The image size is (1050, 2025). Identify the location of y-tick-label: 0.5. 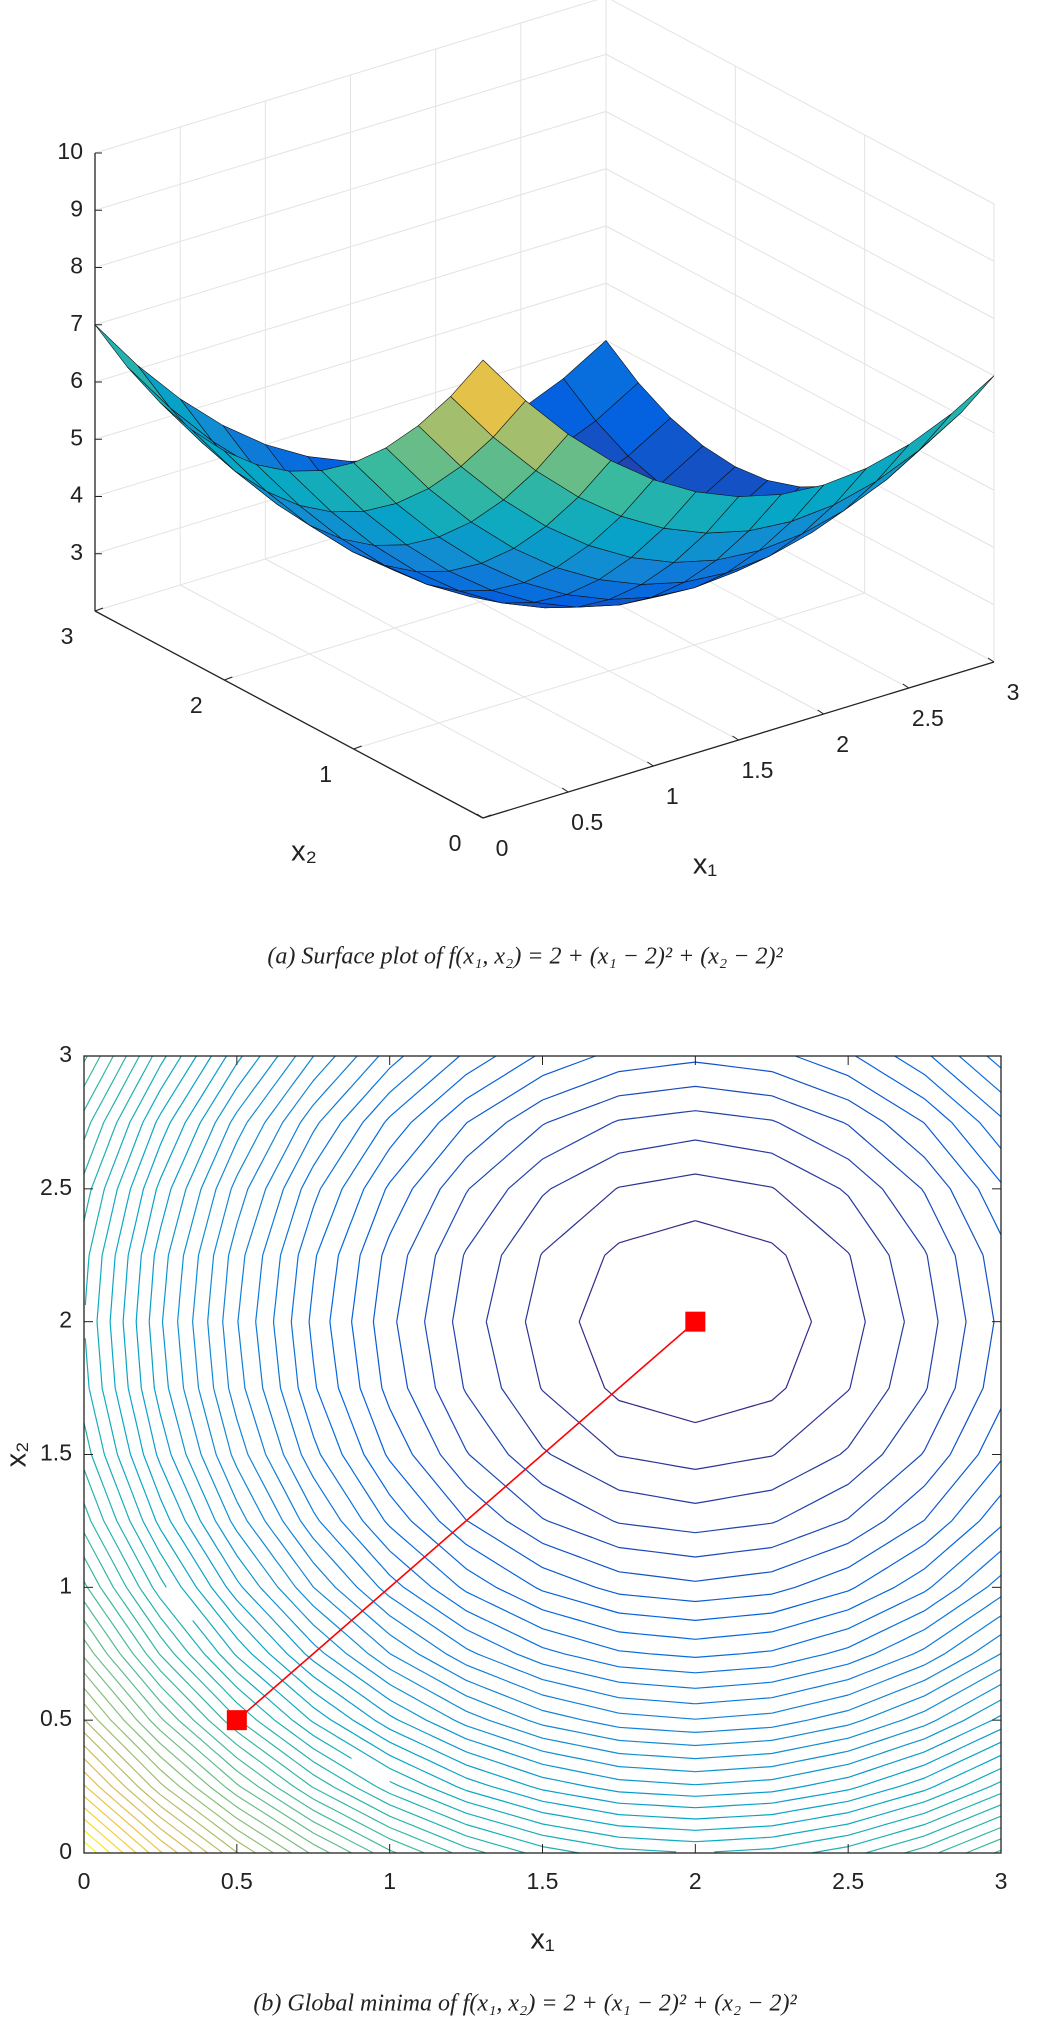
(56, 1718).